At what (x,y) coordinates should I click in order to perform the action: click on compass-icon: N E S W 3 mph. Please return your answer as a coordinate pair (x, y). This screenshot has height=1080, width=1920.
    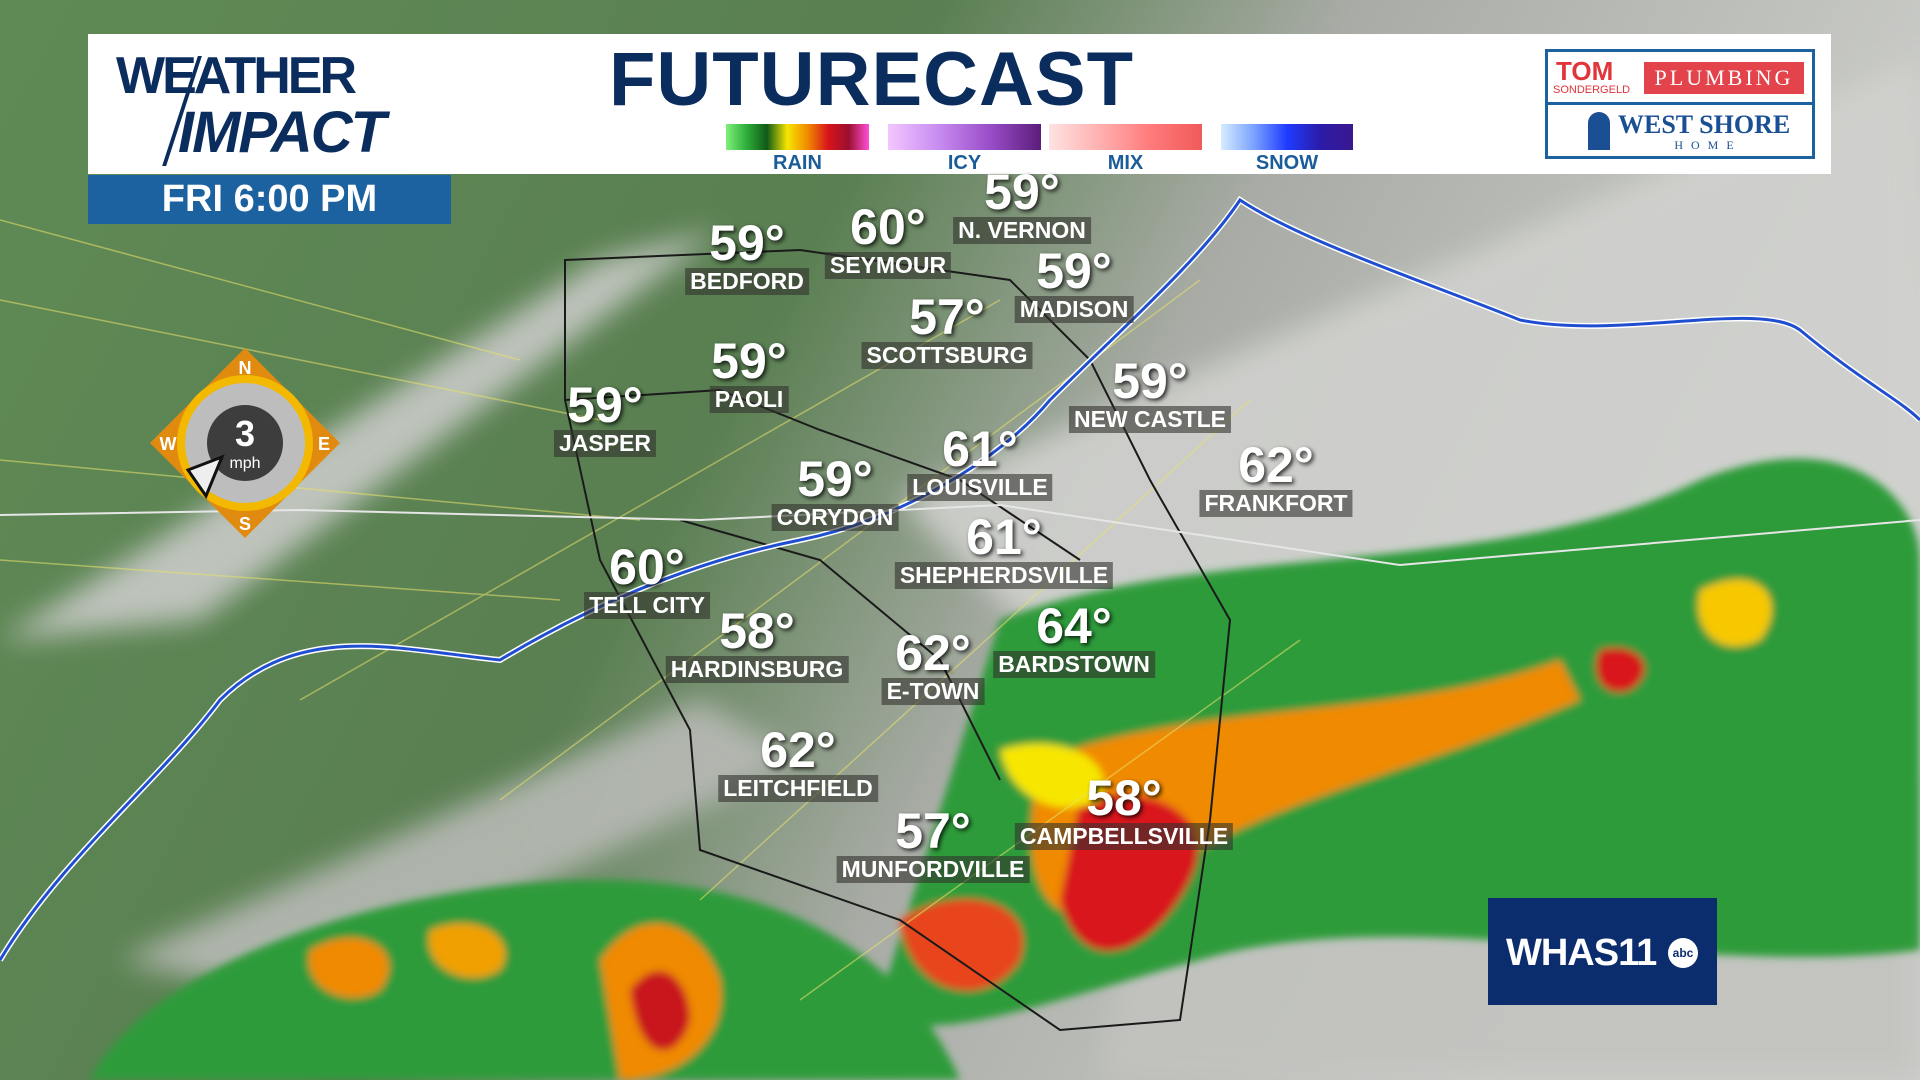
    Looking at the image, I should click on (245, 443).